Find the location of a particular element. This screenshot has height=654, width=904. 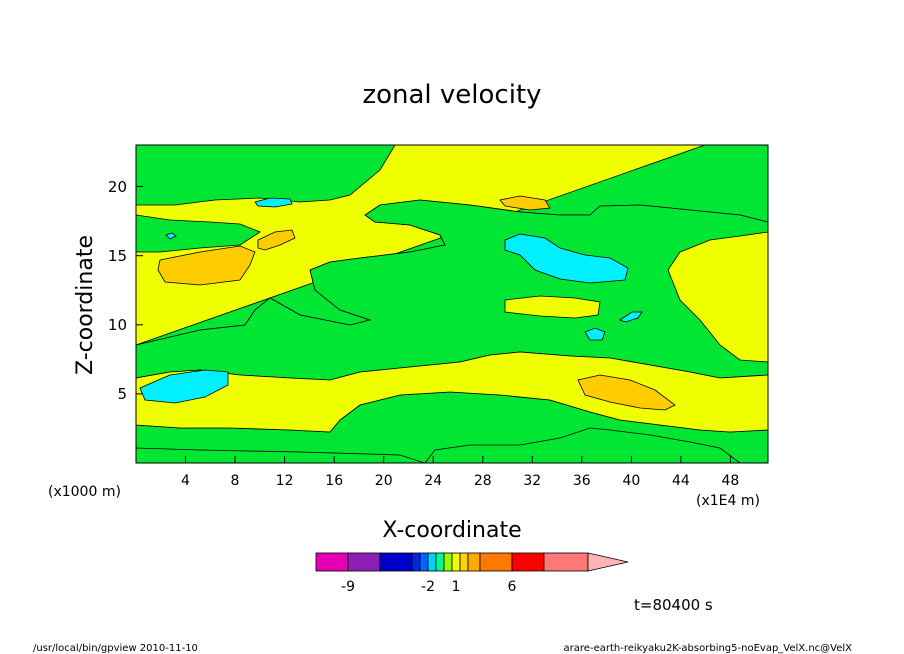

x-axis-label: X-coordinate is located at coordinates (451, 530).